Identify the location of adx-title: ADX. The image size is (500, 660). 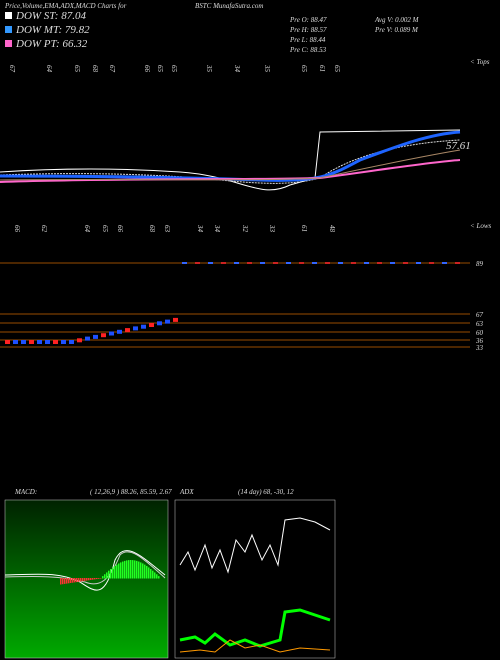
(186, 492).